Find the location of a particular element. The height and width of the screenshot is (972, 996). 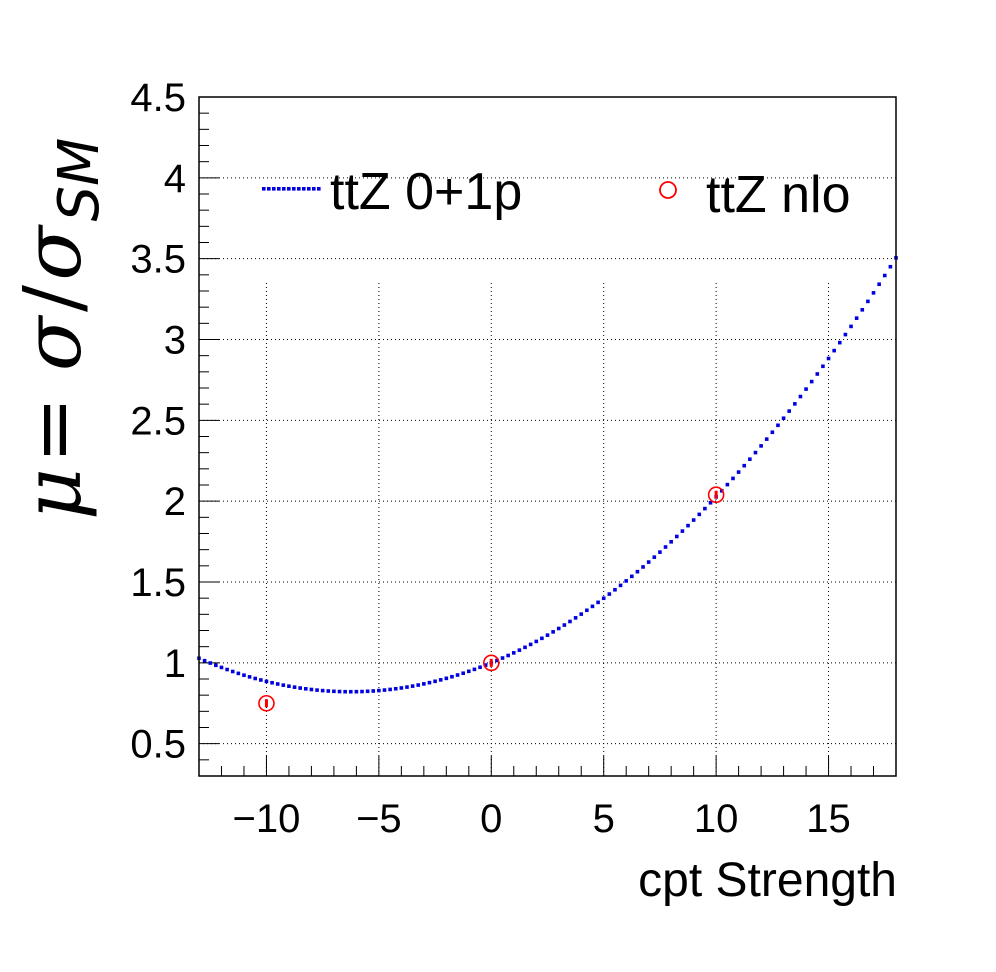

x-tick-label: 5 is located at coordinates (604, 819).